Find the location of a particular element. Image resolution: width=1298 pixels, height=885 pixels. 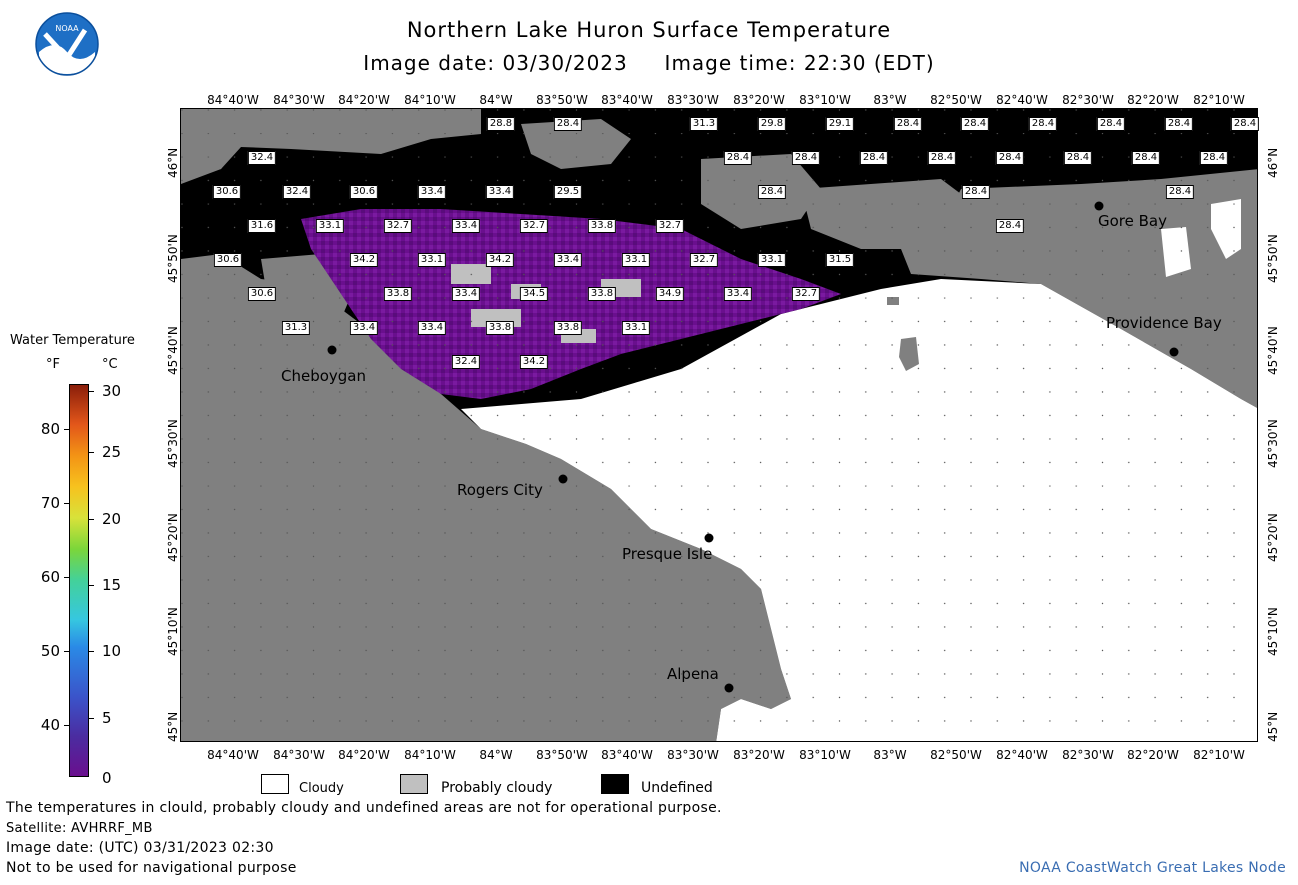

lon-label-bottom: 83°30'W is located at coordinates (693, 755).